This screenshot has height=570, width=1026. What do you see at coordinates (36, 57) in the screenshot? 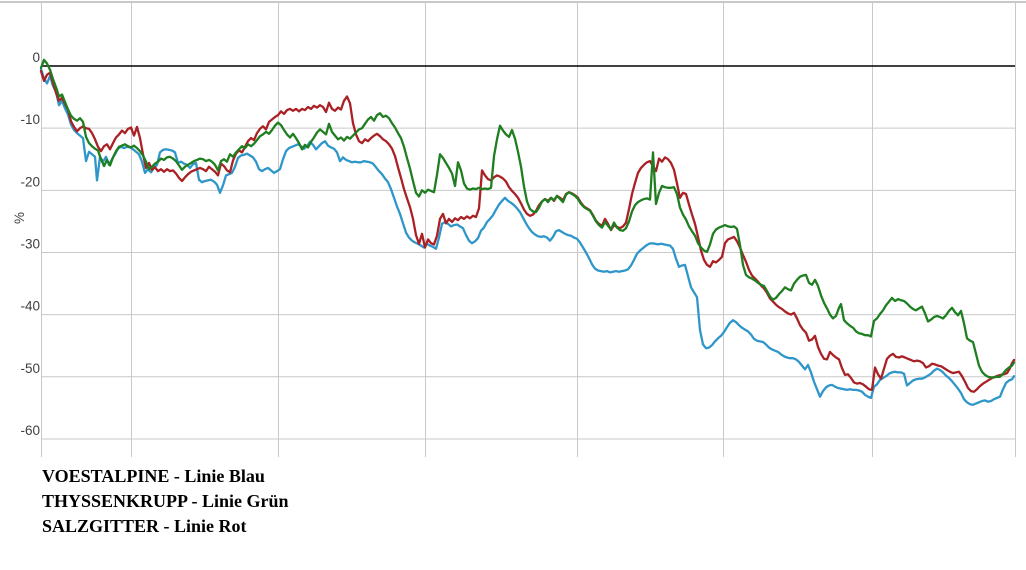
I see `y-tick-label: 0` at bounding box center [36, 57].